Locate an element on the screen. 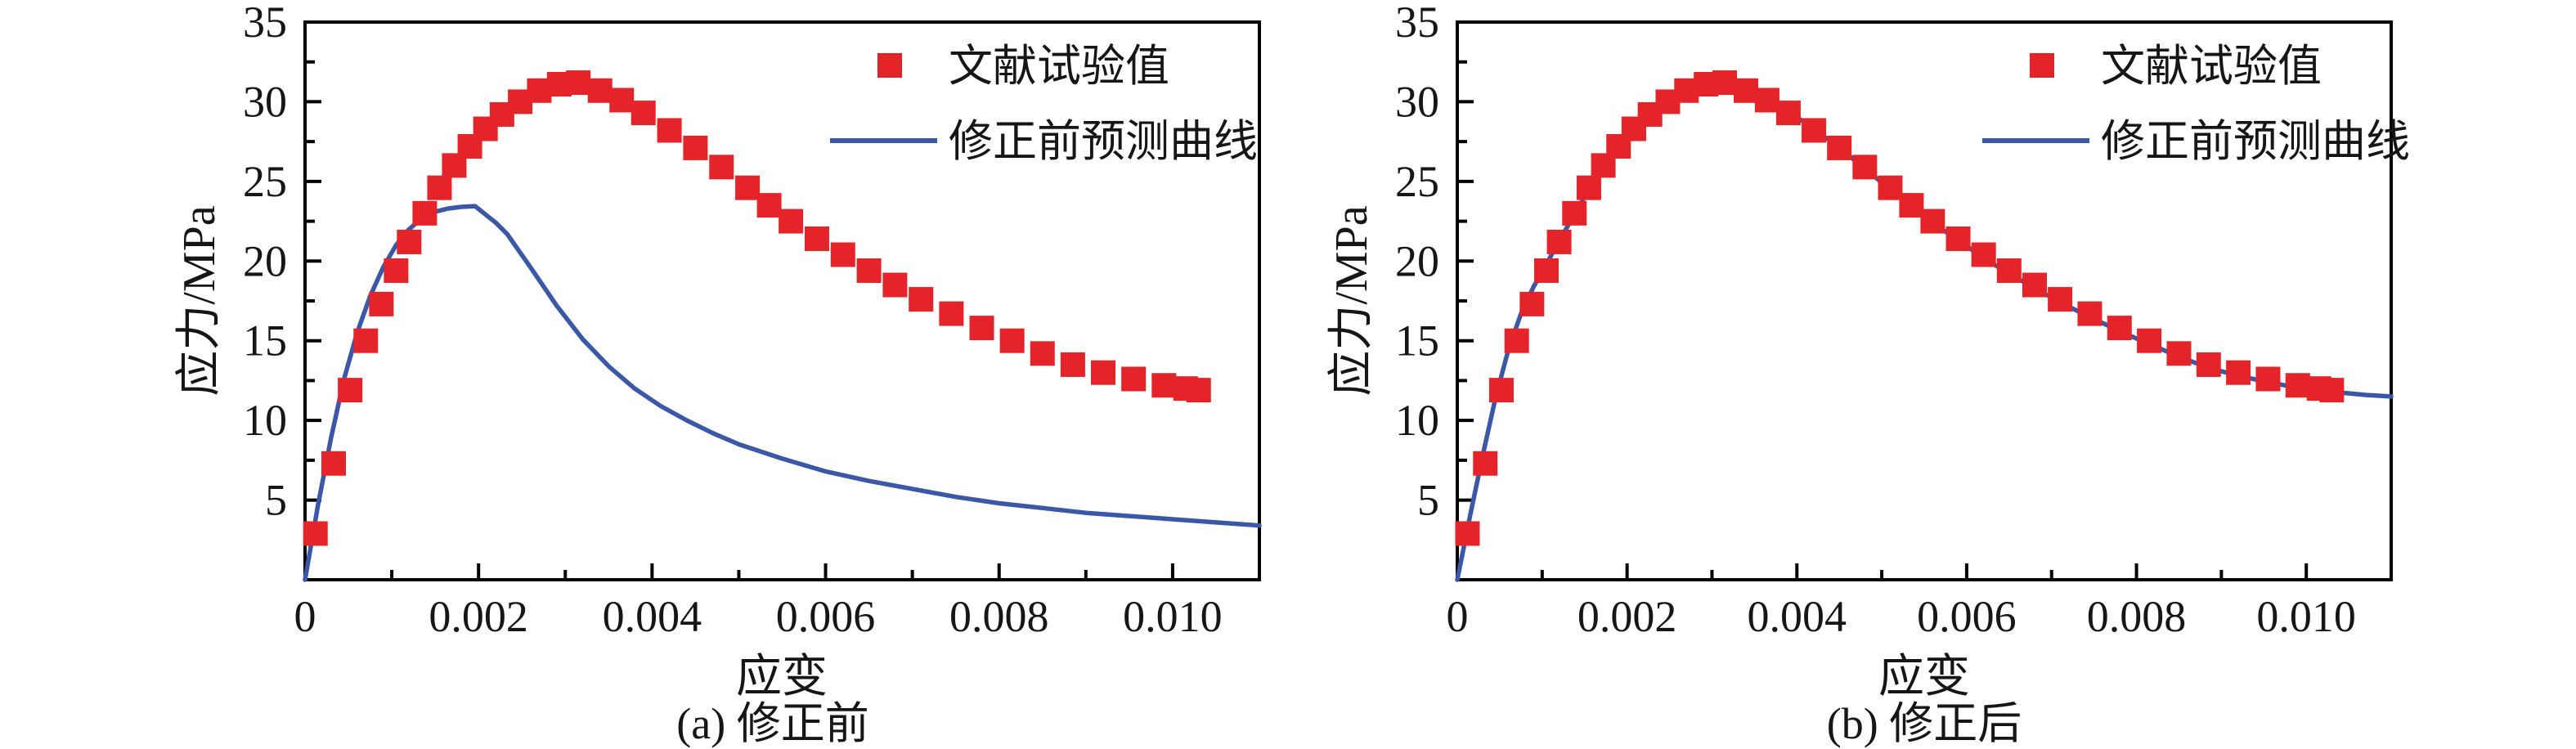 This screenshot has width=2576, height=749. x-tick-label: 0.008 is located at coordinates (2137, 616).